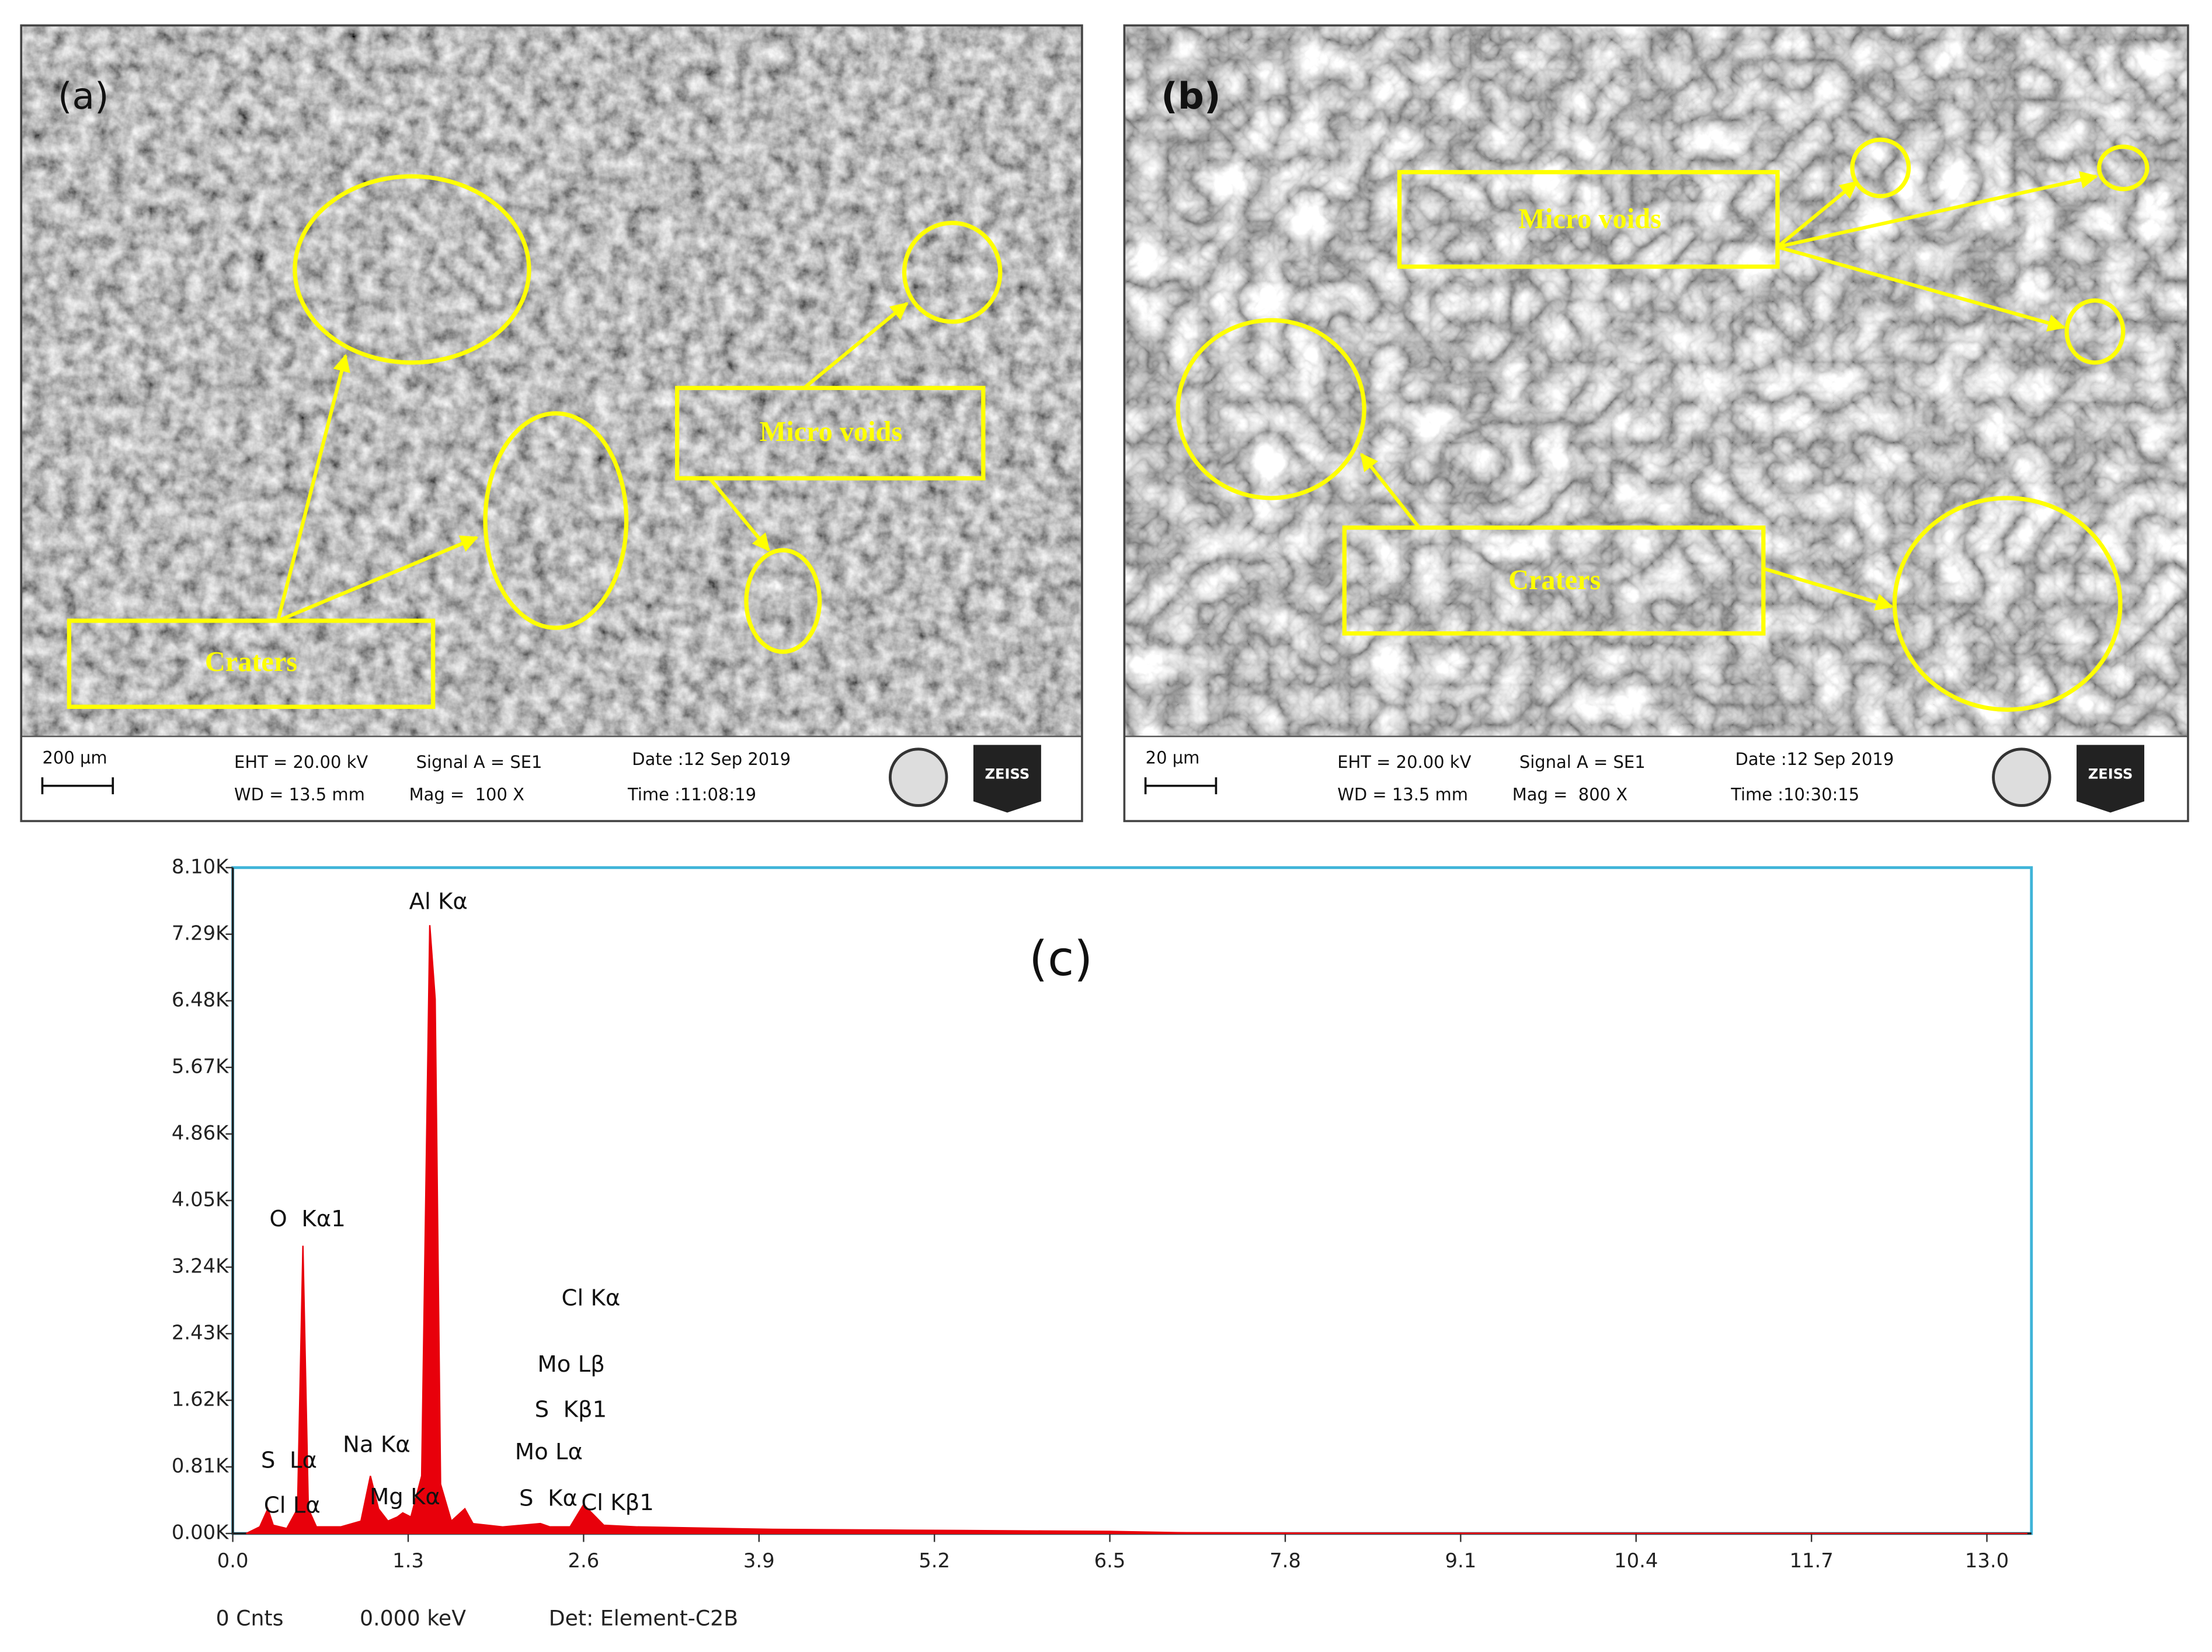  What do you see at coordinates (201, 1466) in the screenshot?
I see `y-tick-label: 0.81K` at bounding box center [201, 1466].